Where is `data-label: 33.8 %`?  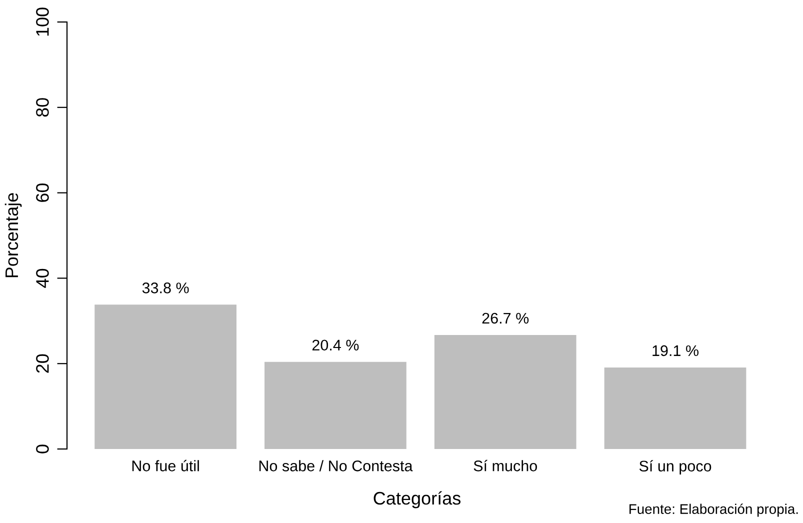 data-label: 33.8 % is located at coordinates (165, 288).